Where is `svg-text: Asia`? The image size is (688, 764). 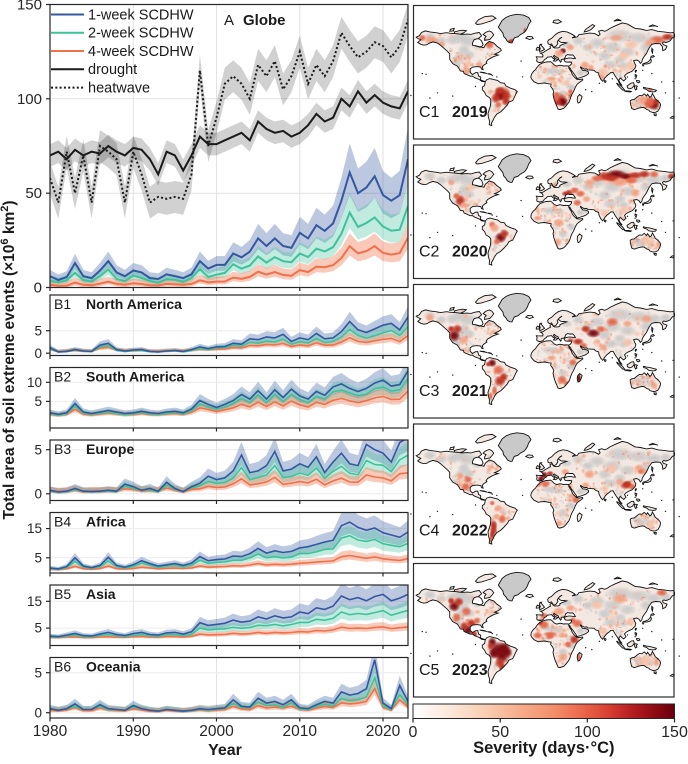
svg-text: Asia is located at coordinates (101, 594).